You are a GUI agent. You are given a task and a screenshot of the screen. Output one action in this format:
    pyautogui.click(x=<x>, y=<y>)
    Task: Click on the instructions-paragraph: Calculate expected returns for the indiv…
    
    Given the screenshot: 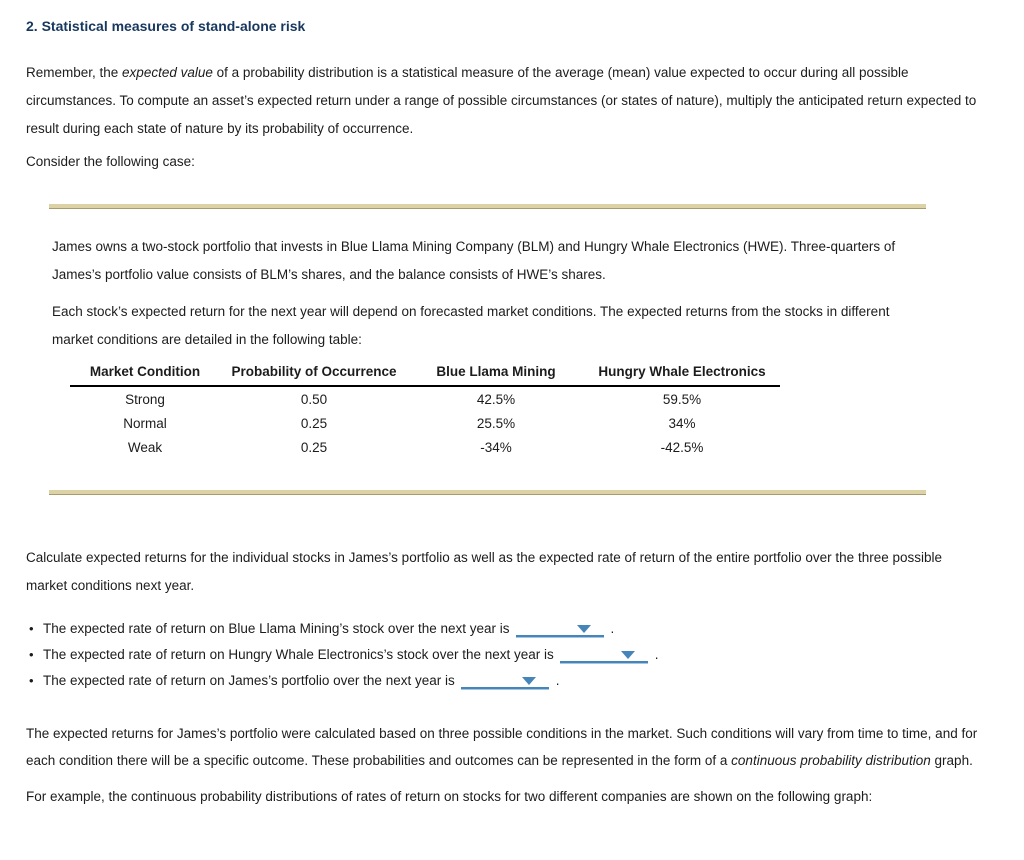 What is the action you would take?
    pyautogui.click(x=484, y=571)
    